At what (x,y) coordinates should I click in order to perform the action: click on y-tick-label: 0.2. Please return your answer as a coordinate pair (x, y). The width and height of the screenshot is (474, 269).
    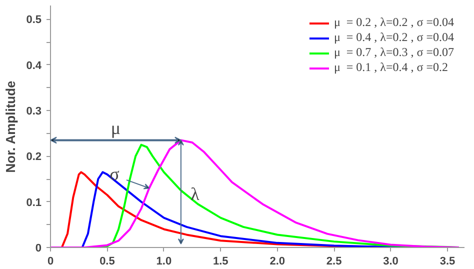
    Looking at the image, I should click on (34, 157).